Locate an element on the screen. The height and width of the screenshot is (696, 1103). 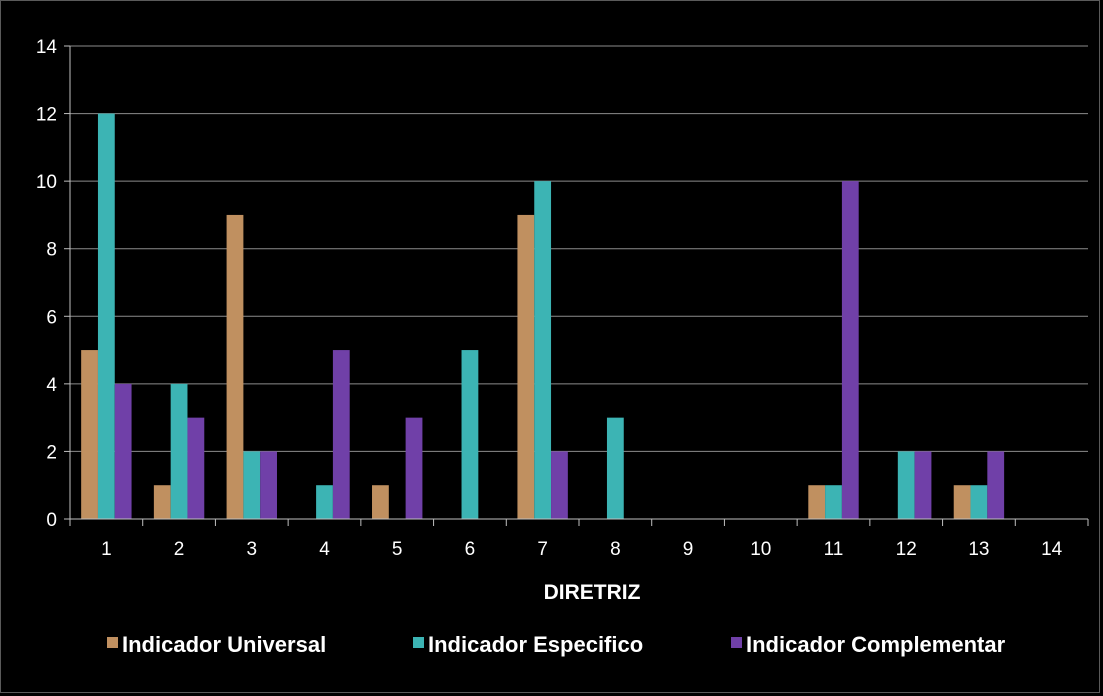
y-tick-label: 10 is located at coordinates (46, 182).